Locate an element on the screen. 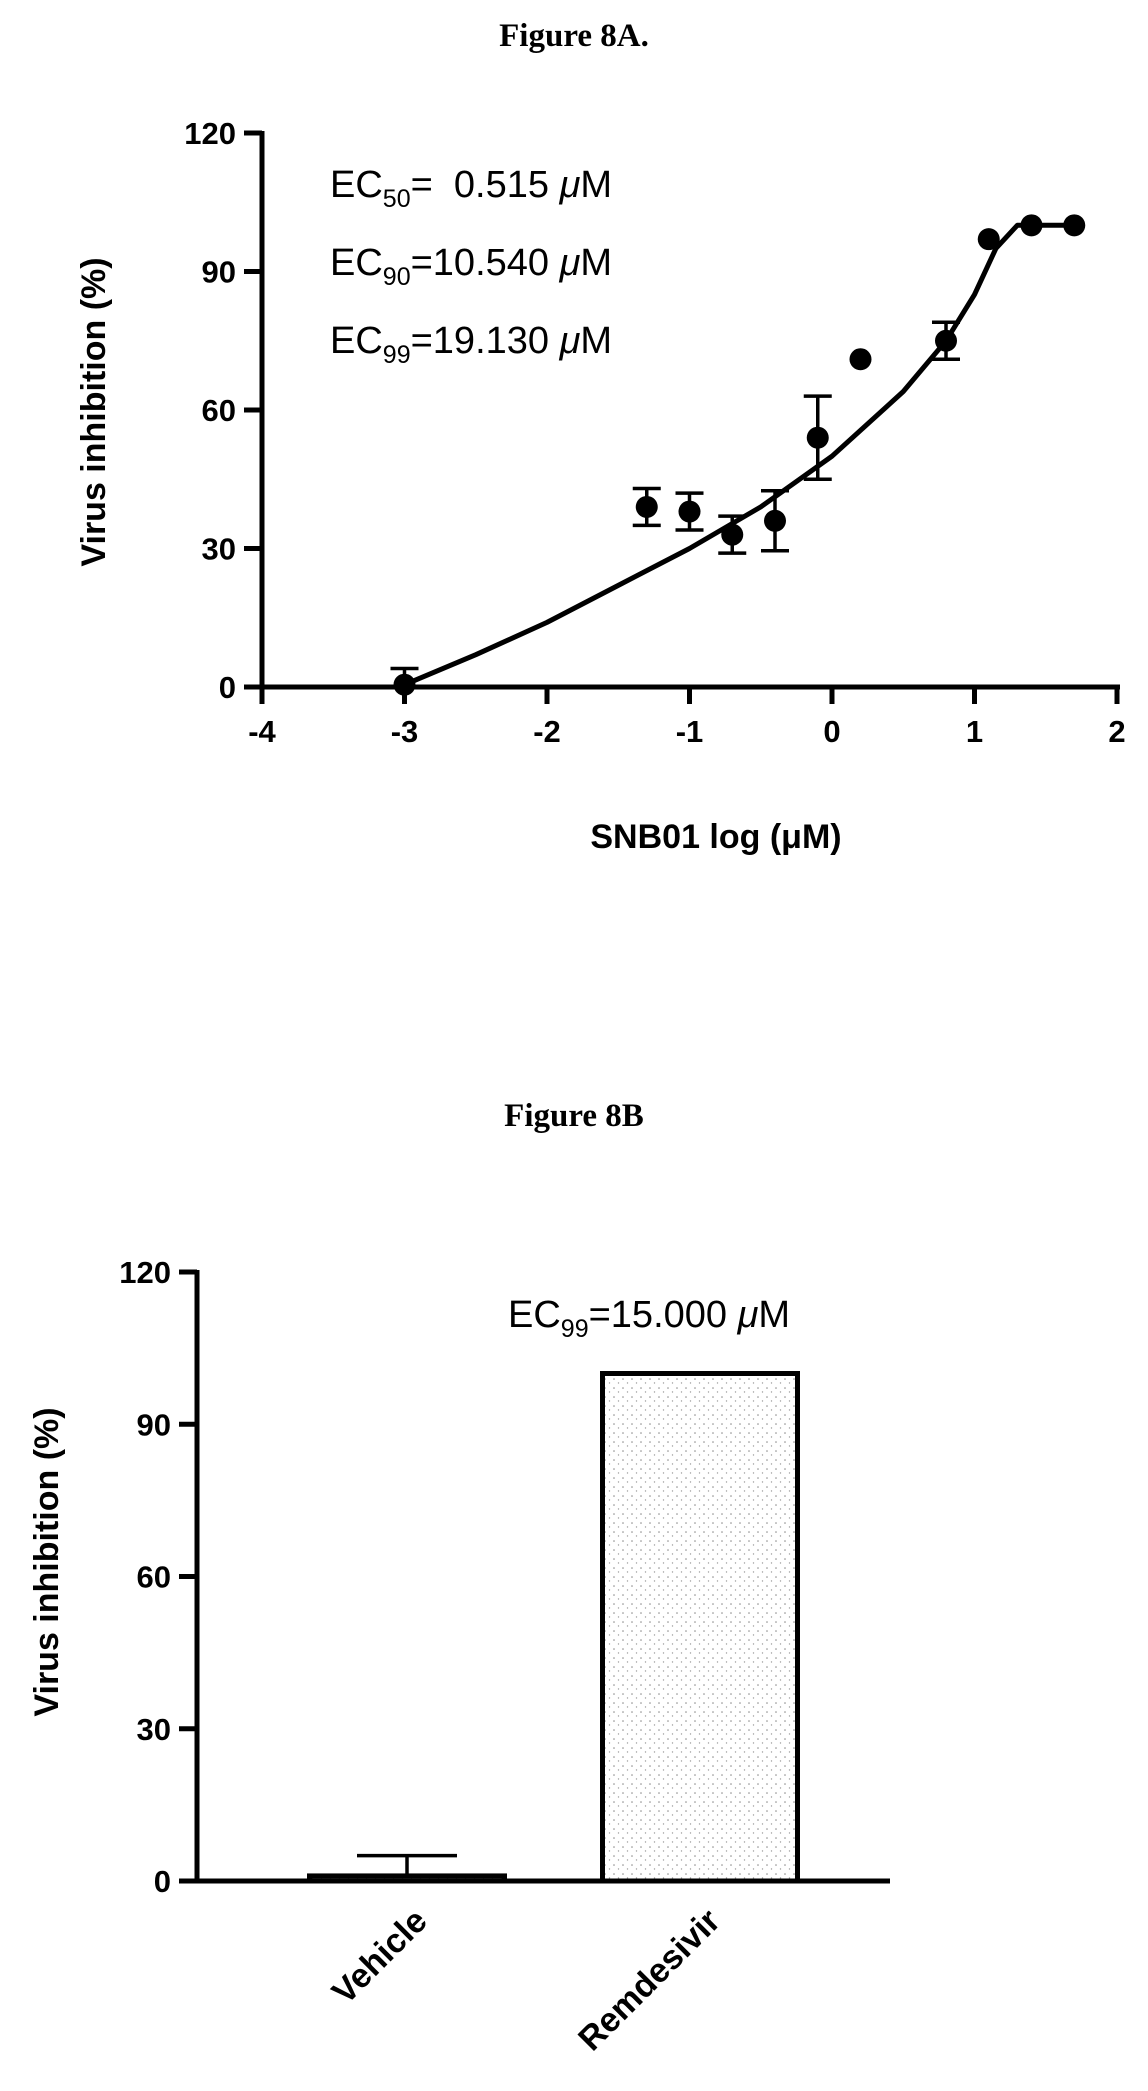 This screenshot has width=1148, height=2091. chart-b-y-tick-label: 120 is located at coordinates (145, 1272).